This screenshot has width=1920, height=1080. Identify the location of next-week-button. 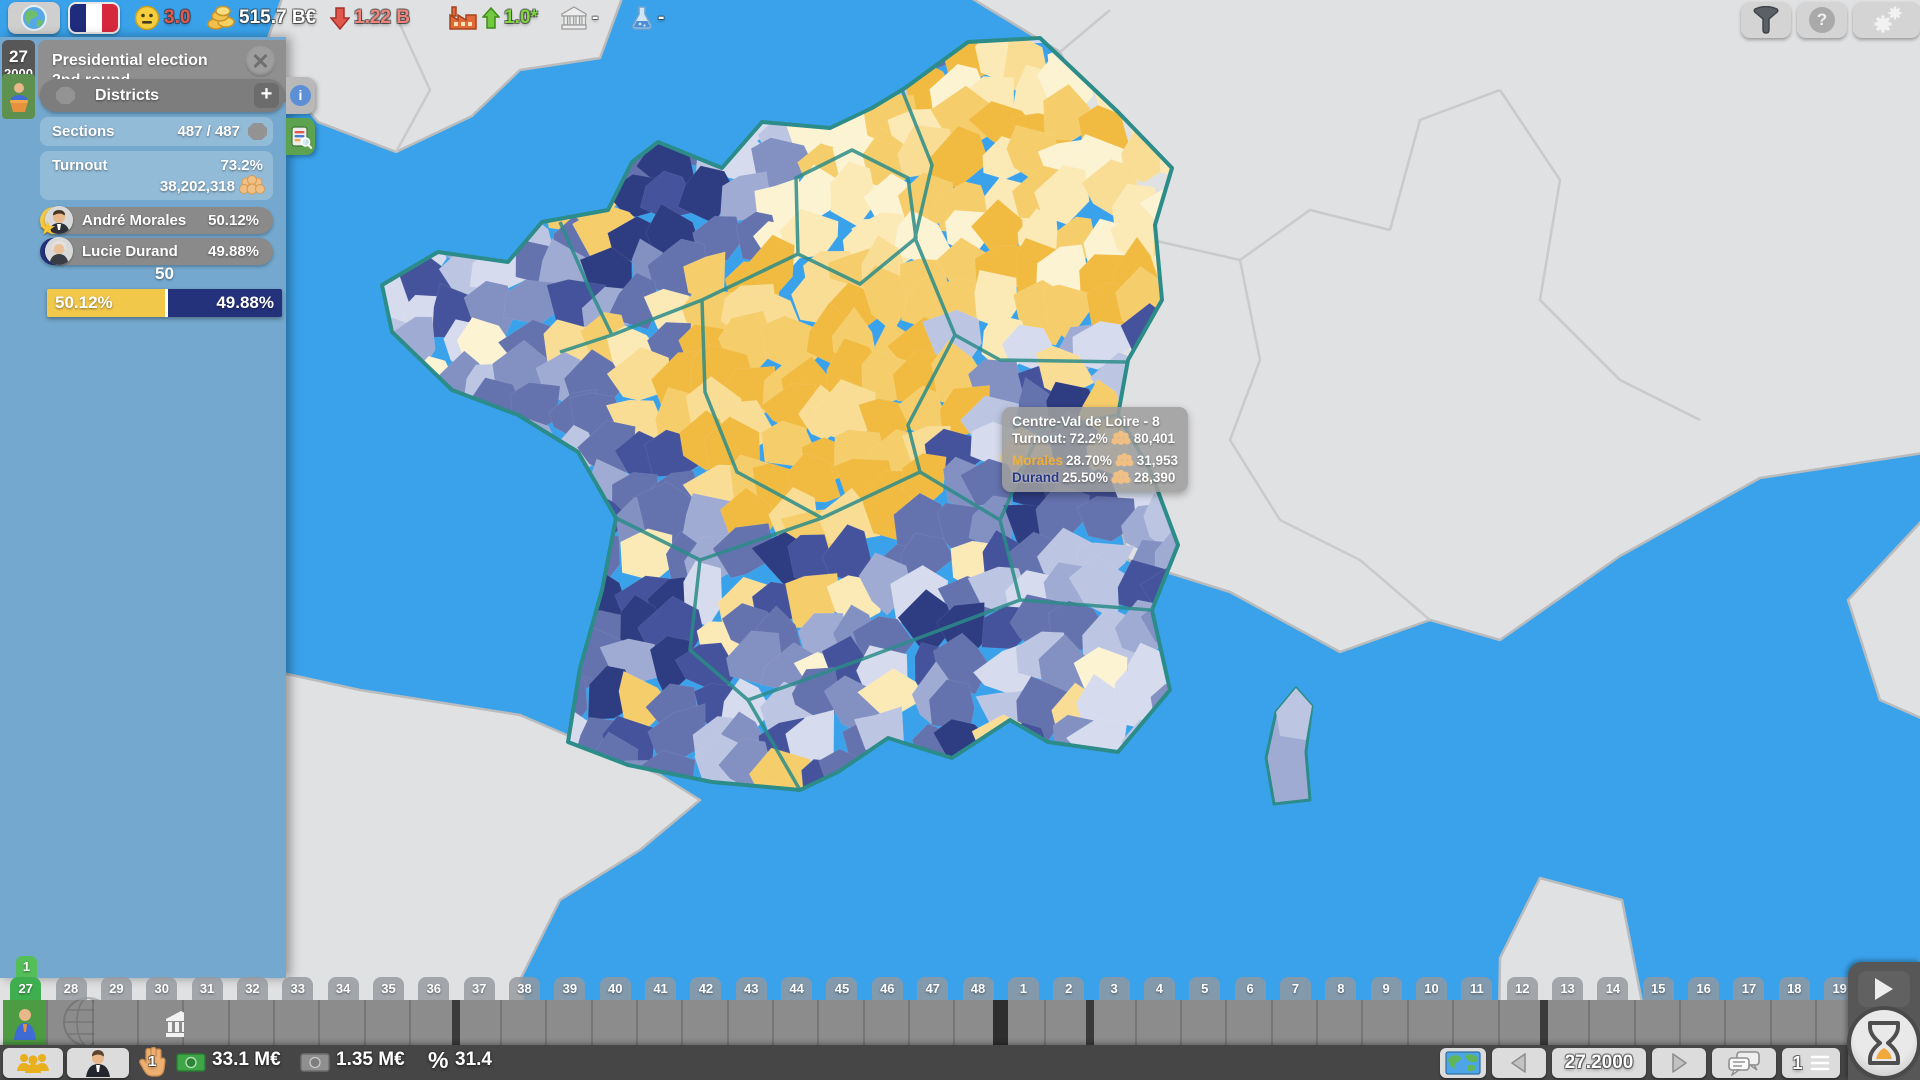
(1679, 1063).